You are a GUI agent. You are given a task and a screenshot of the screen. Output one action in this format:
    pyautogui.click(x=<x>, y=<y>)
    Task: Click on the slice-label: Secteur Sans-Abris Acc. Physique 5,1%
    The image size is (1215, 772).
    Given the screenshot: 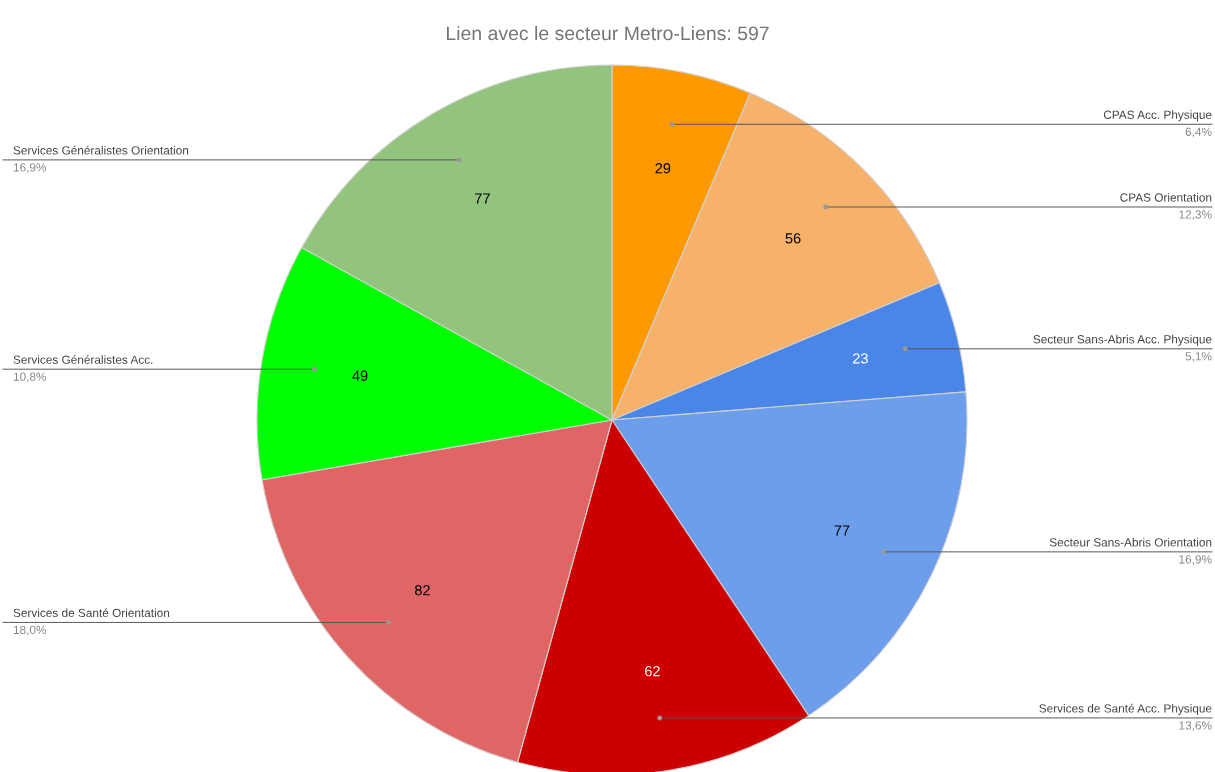 What is the action you would take?
    pyautogui.click(x=1122, y=348)
    